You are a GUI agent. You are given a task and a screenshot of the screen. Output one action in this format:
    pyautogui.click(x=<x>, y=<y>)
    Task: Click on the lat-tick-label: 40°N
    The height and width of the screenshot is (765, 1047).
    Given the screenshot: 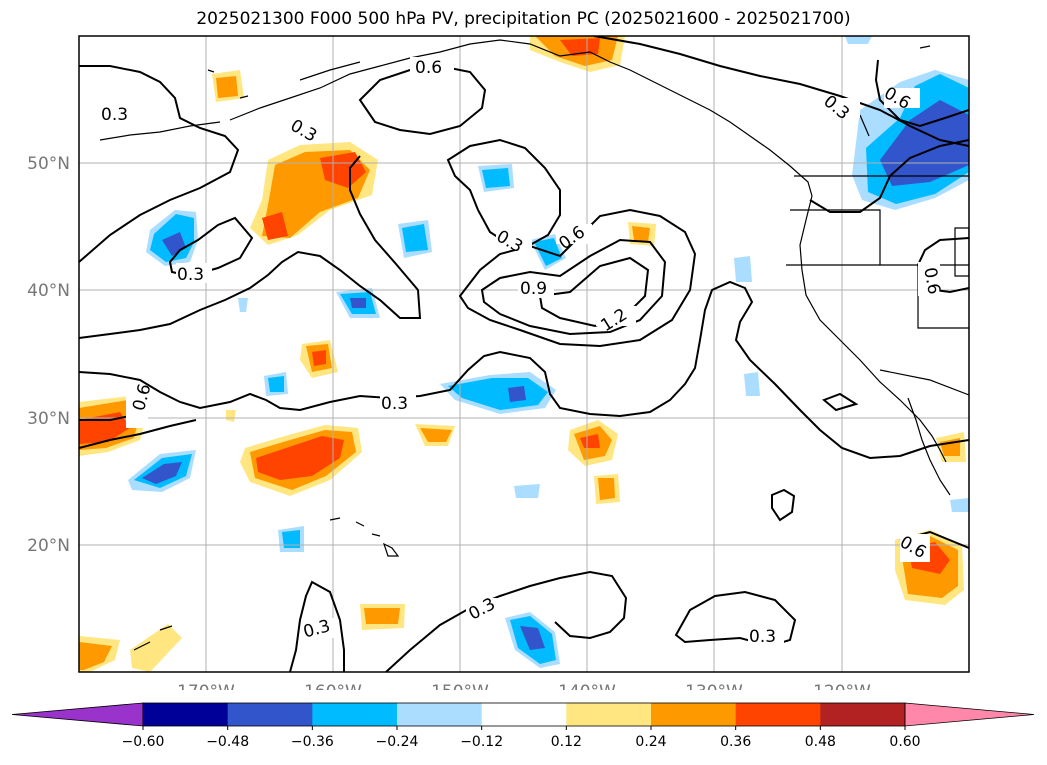 What is the action you would take?
    pyautogui.click(x=48, y=291)
    